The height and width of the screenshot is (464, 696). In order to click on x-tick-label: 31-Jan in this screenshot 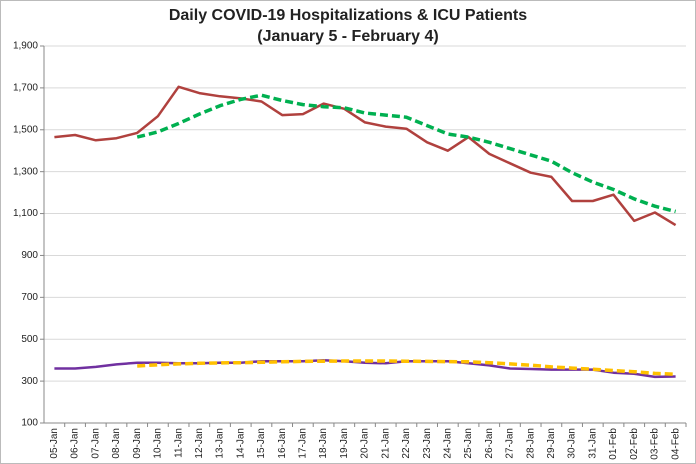, I will do `click(592, 443)`.